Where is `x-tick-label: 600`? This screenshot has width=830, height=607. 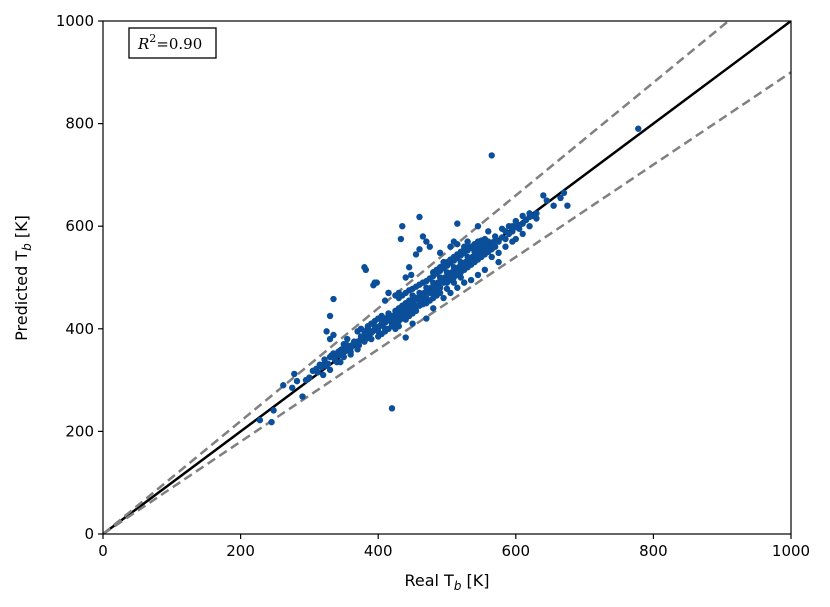 x-tick-label: 600 is located at coordinates (515, 551).